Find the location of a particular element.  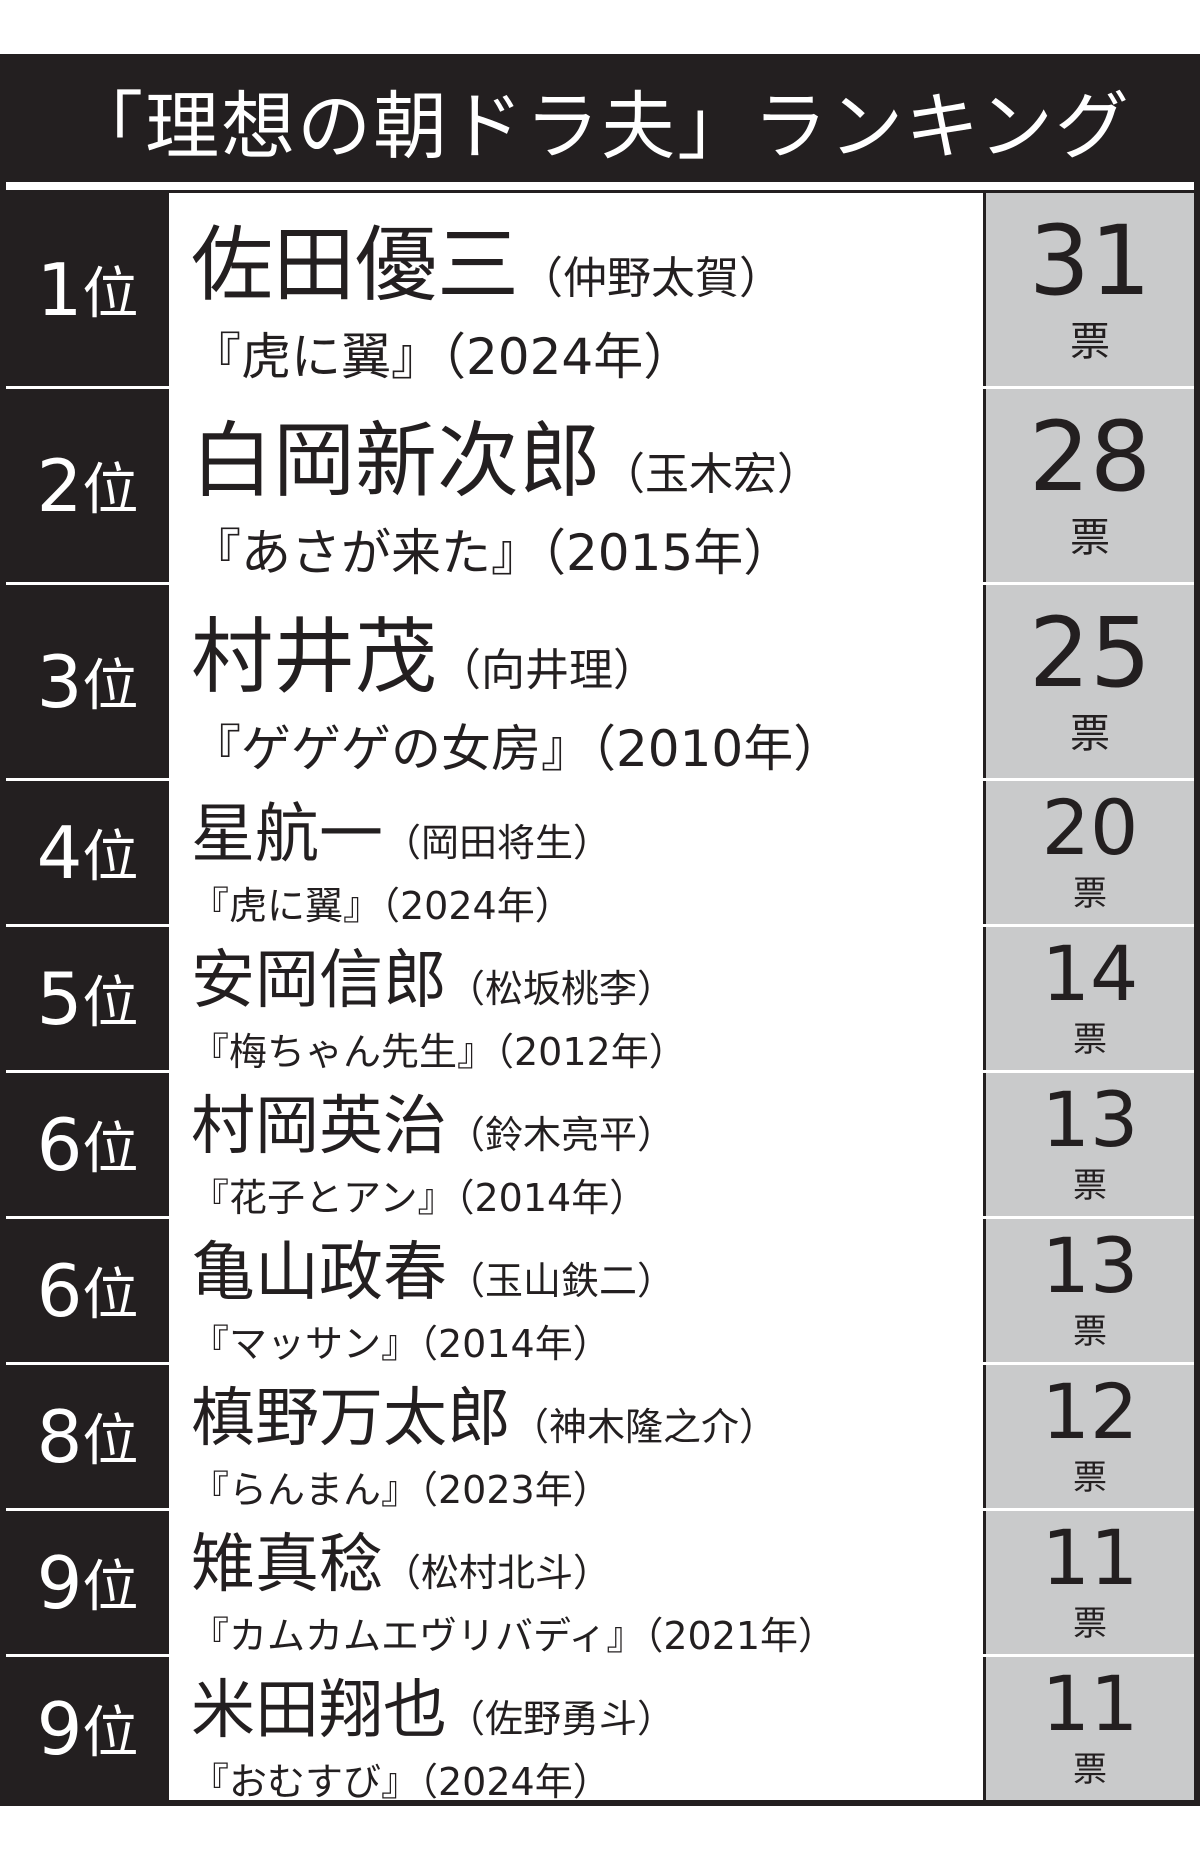

actor-name: （玉山鉄二） is located at coordinates (561, 1281).